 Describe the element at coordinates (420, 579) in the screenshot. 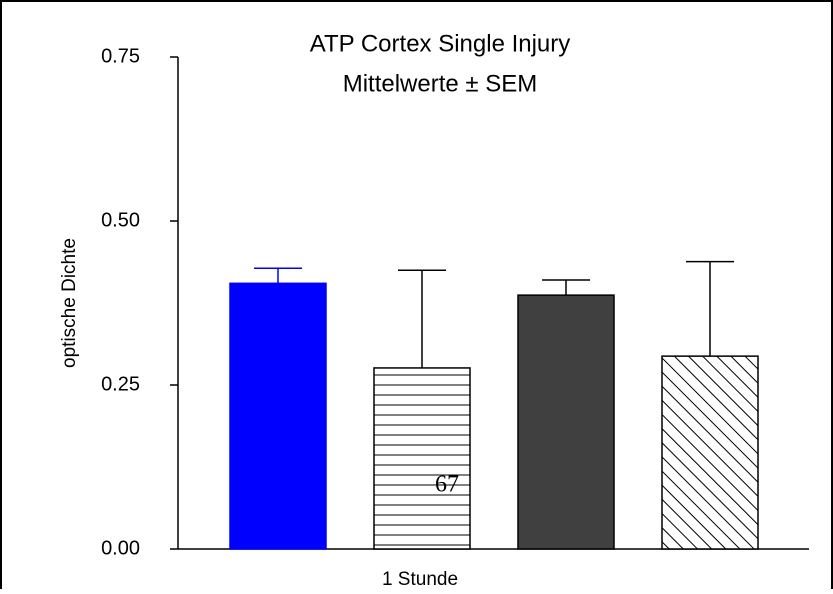

I see `x-axis-label: 1 Stunde` at that location.